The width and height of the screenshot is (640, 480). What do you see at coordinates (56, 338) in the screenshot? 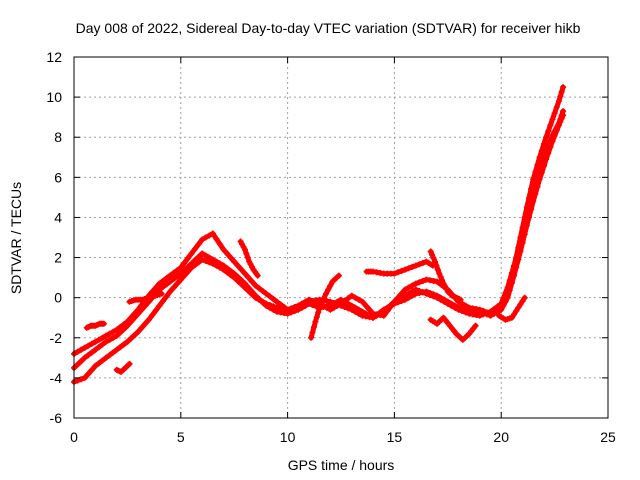
I see `y-tick-label: -2` at bounding box center [56, 338].